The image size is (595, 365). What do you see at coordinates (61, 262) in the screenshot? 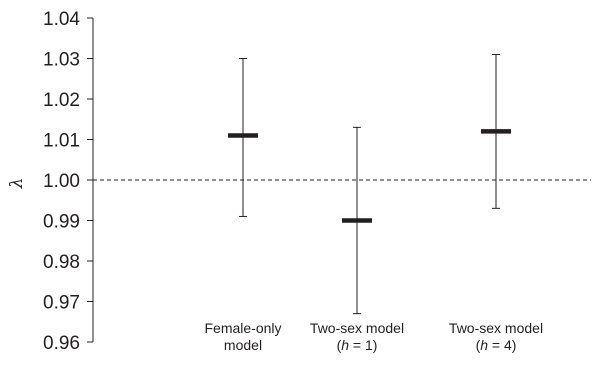
I see `y-tick-label: 0.98` at bounding box center [61, 262].